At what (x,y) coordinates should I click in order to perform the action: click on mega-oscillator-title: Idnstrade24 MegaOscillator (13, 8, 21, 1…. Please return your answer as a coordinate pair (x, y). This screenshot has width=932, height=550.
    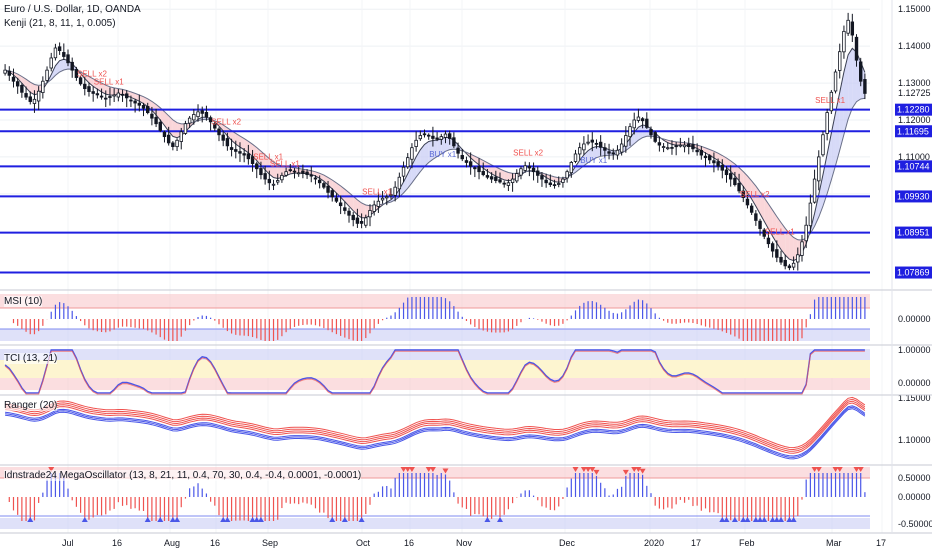
    Looking at the image, I should click on (183, 475).